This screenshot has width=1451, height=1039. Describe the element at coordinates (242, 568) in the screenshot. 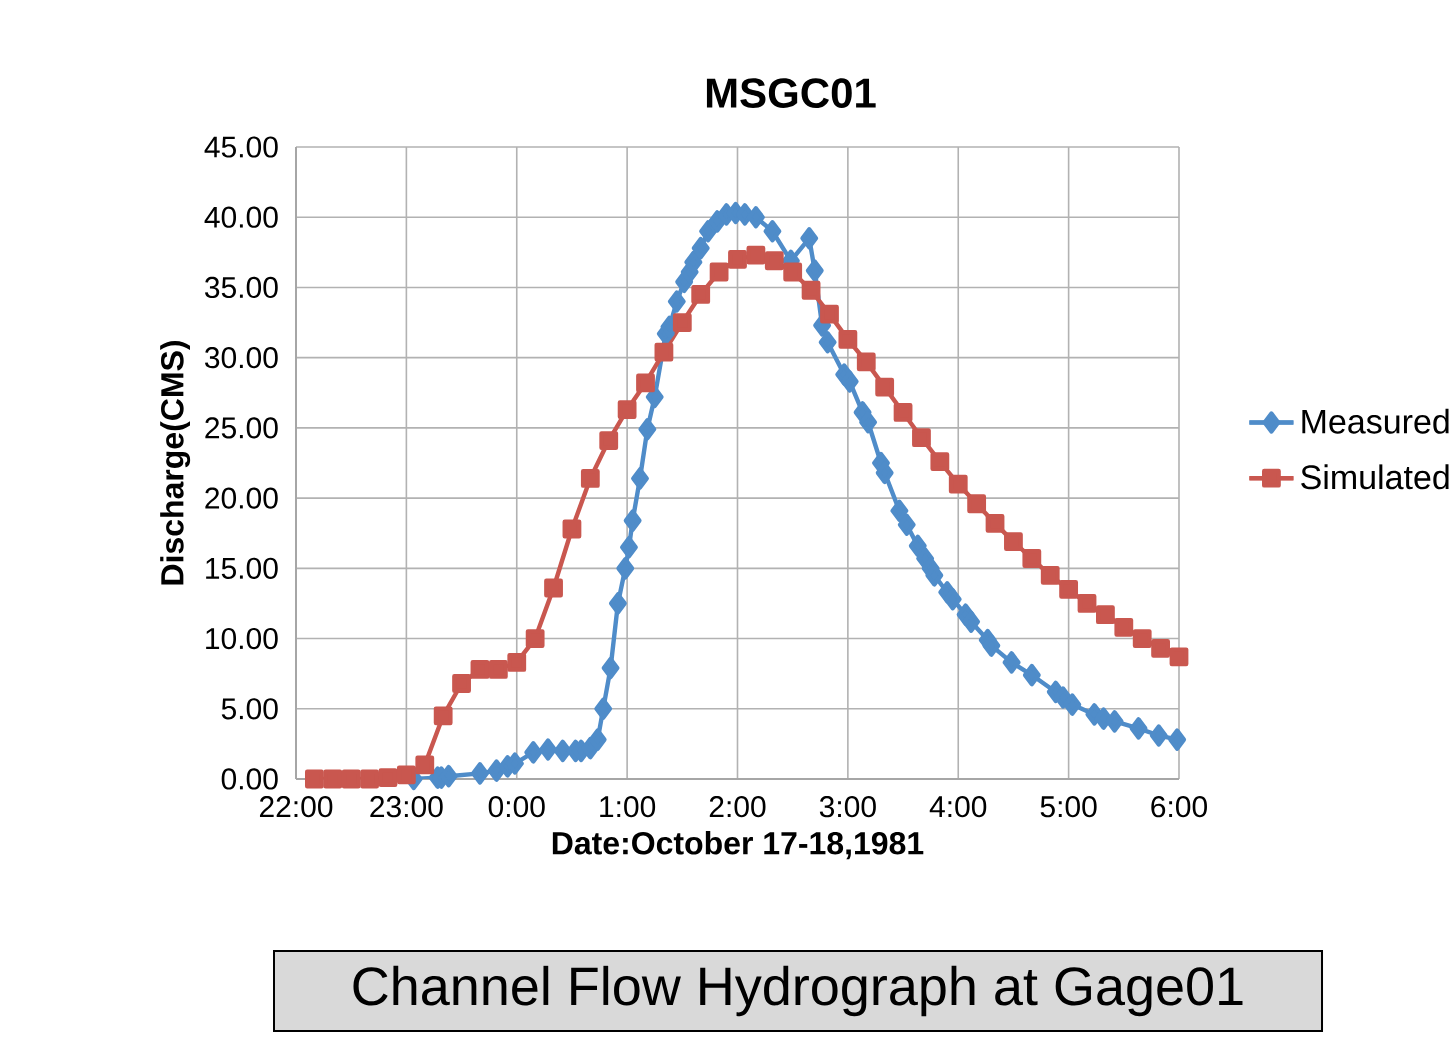

I see `y-tick-label: 15.00` at that location.